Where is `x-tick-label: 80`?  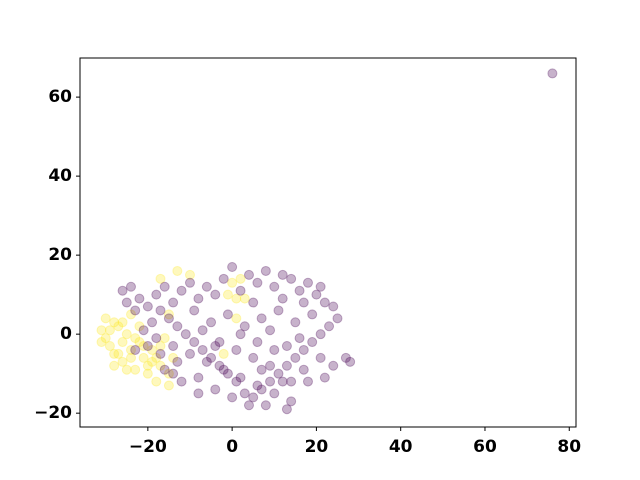 x-tick-label: 80 is located at coordinates (569, 447).